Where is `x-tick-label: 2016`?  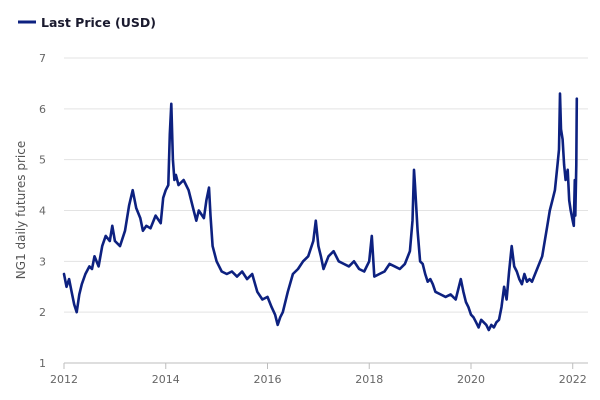
x-tick-label: 2016 is located at coordinates (267, 379).